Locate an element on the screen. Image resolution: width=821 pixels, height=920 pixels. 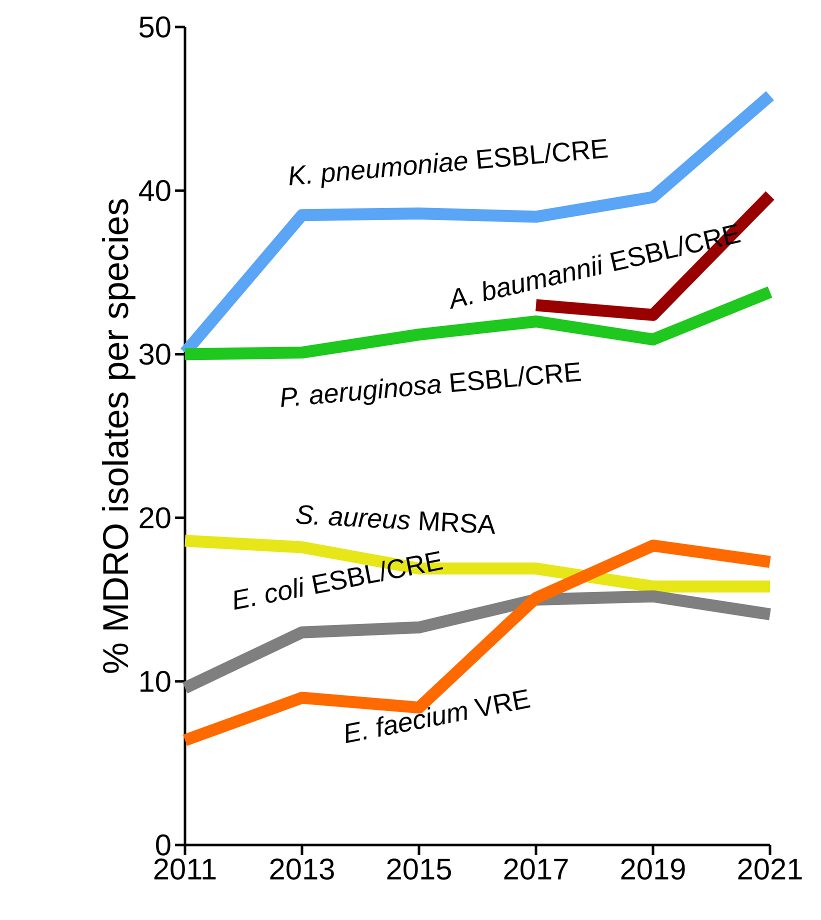
text: E. coli ESBL/CRE is located at coordinates (339, 580).